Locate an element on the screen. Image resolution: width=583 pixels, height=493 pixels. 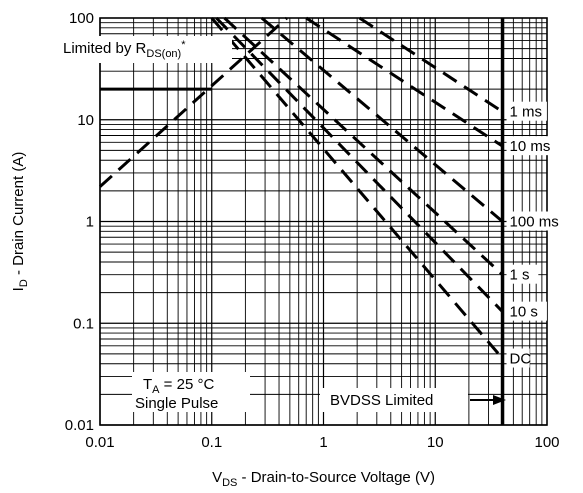
ta-label: TA = 25 °C is located at coordinates (178, 386).